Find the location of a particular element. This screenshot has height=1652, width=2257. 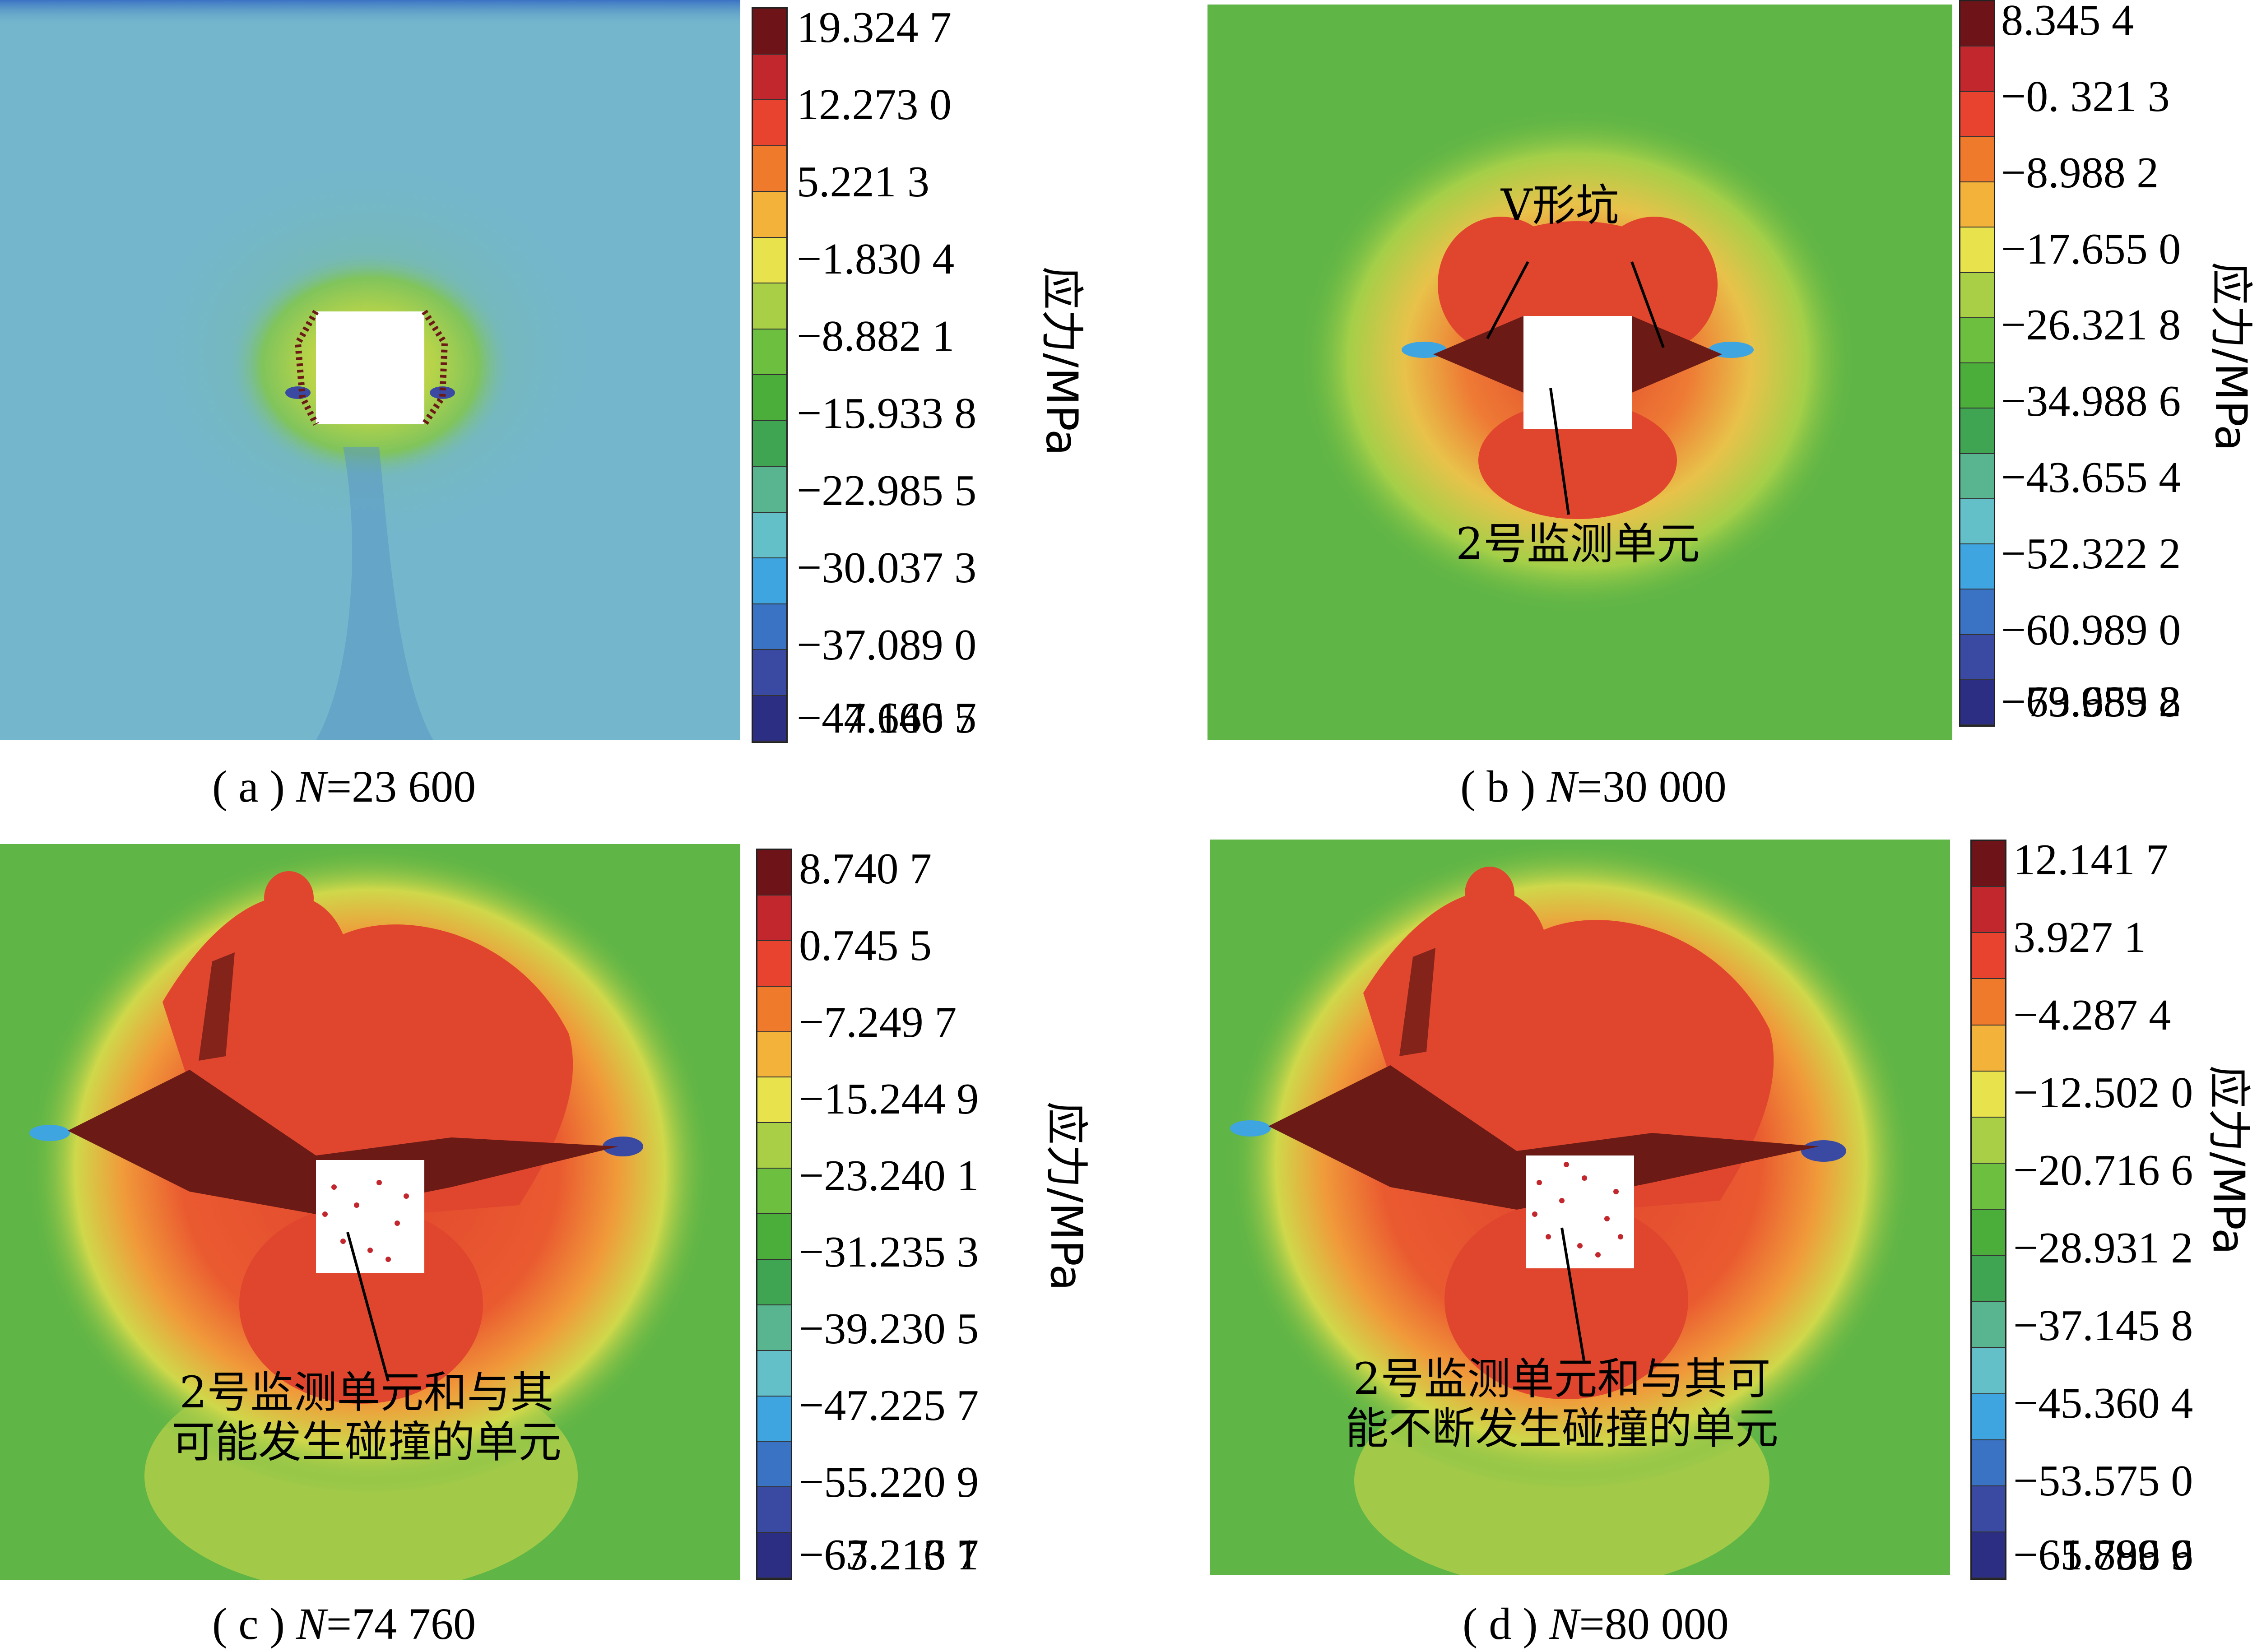

caption-a: ( a ) N=23 600 is located at coordinates (344, 786).